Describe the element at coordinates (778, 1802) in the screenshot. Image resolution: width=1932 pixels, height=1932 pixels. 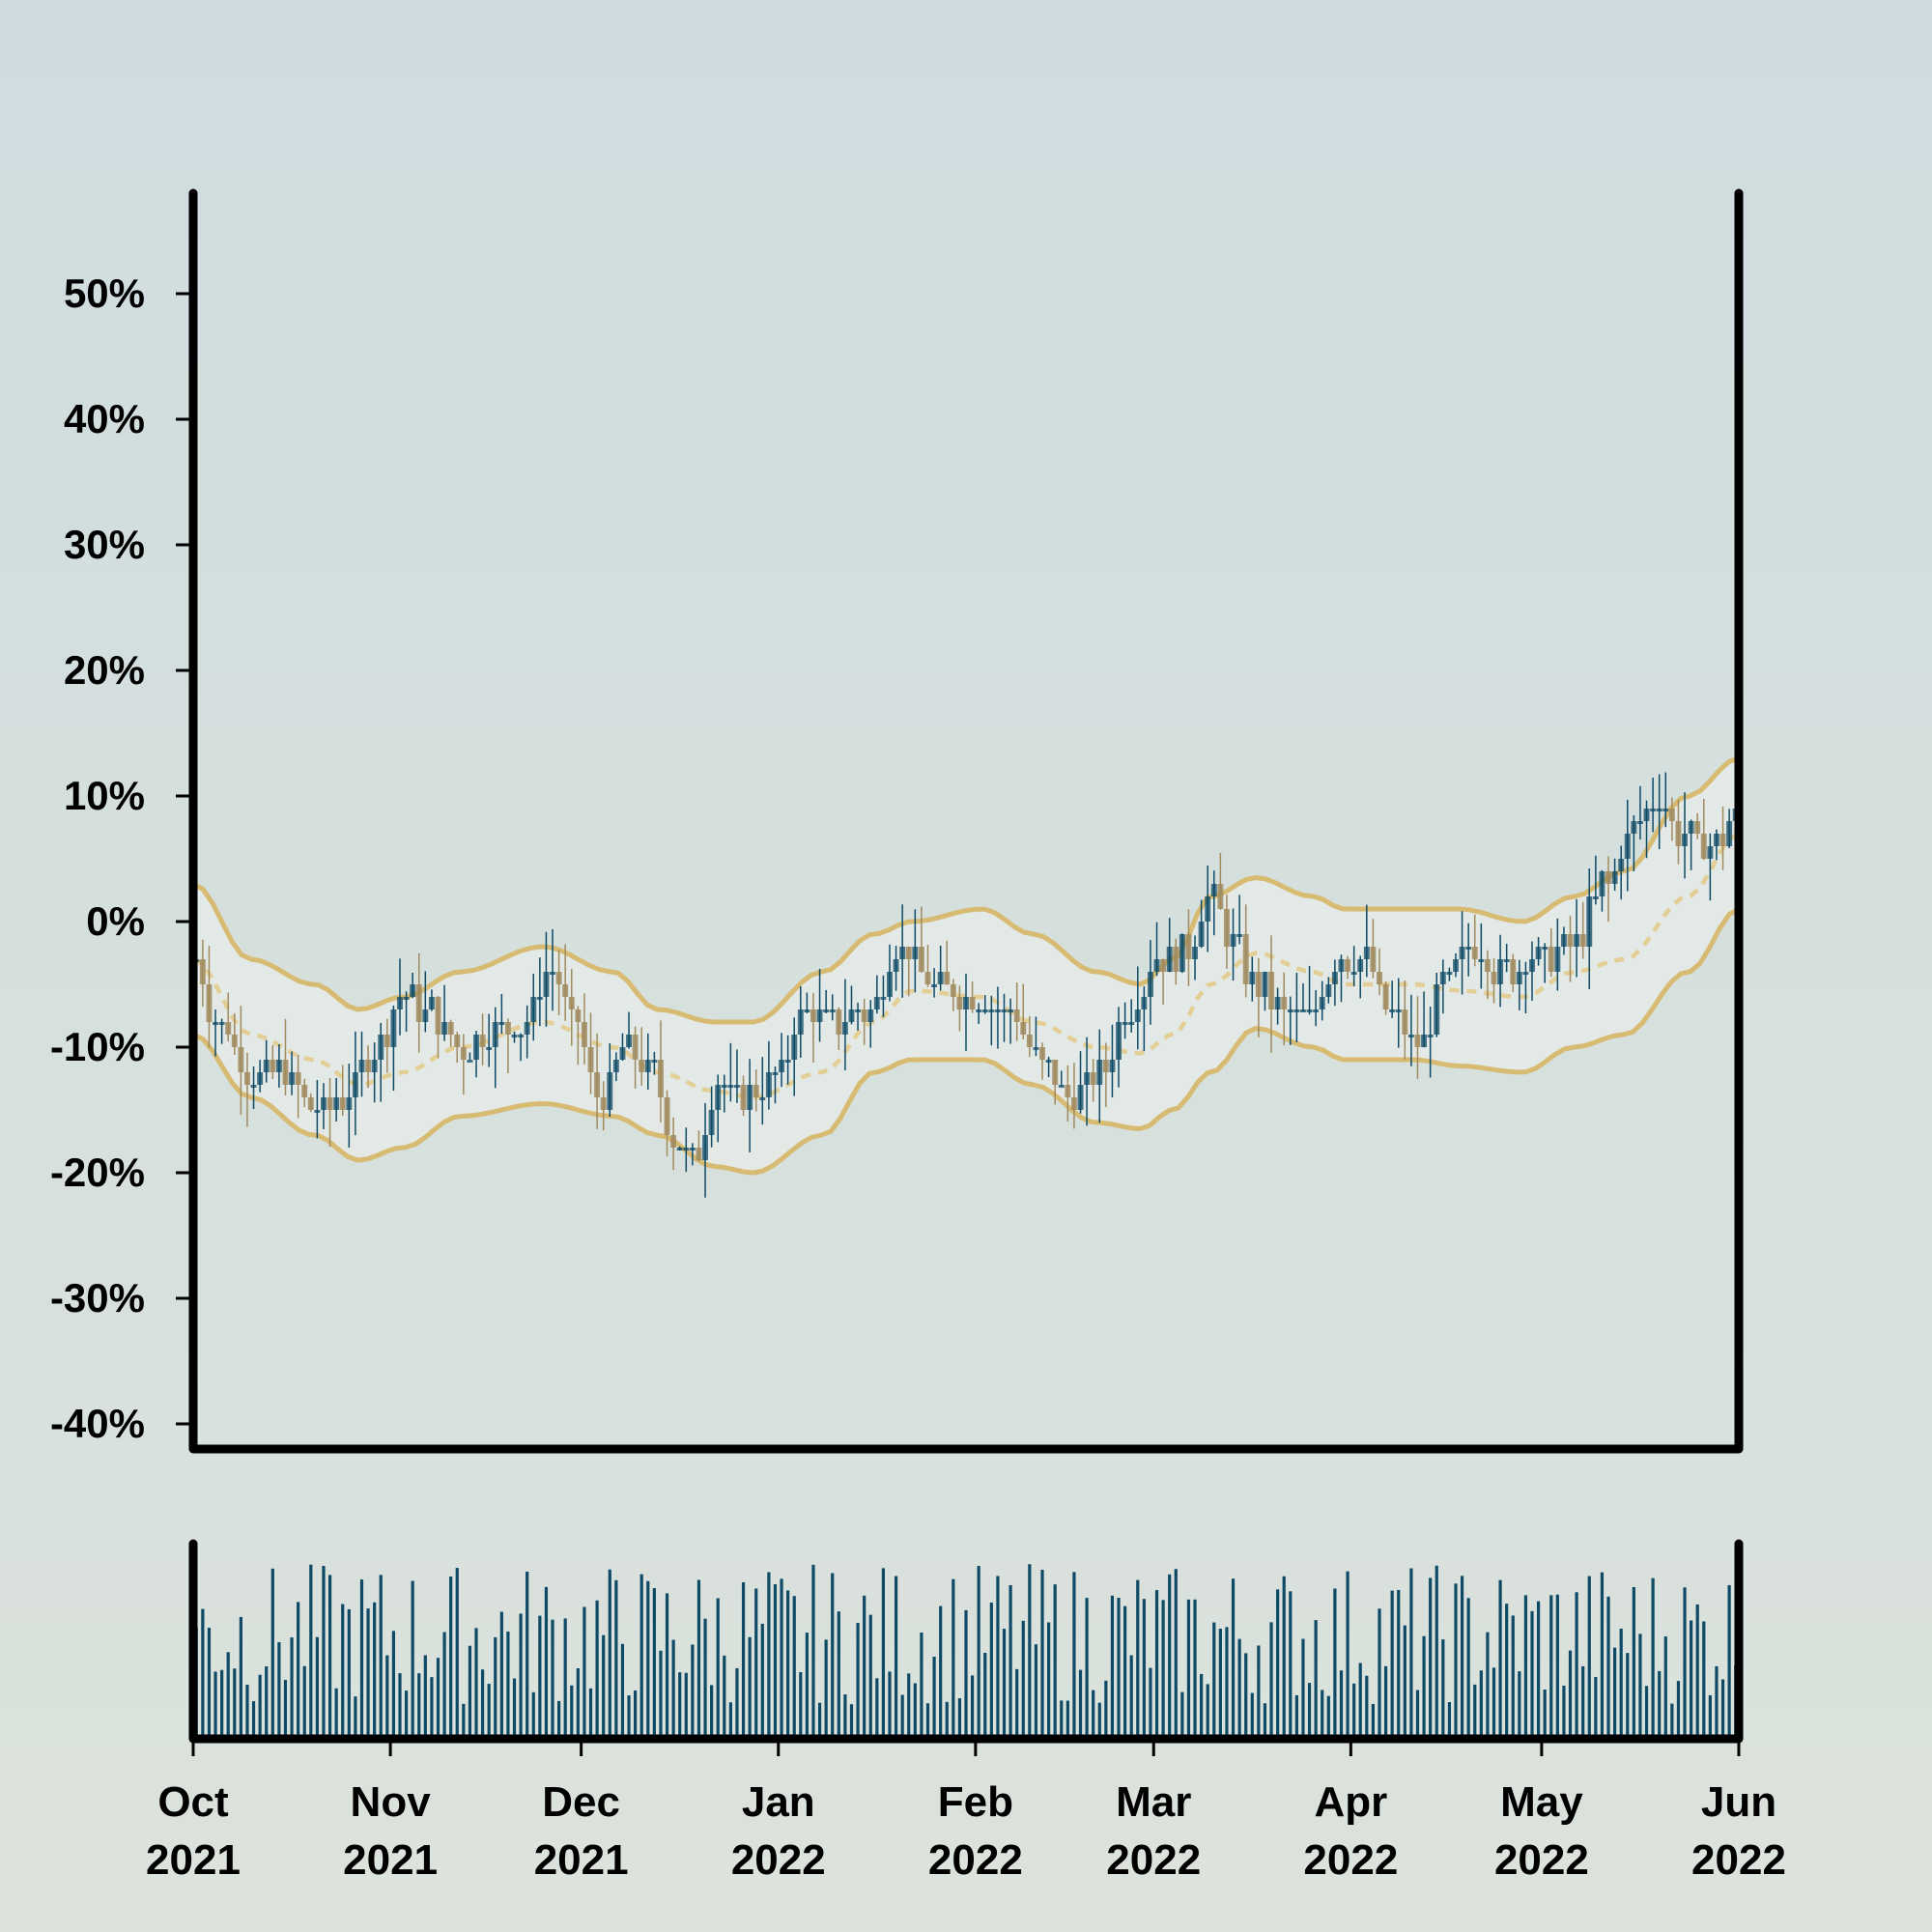
I see `x-tick-month-label: Jan` at that location.